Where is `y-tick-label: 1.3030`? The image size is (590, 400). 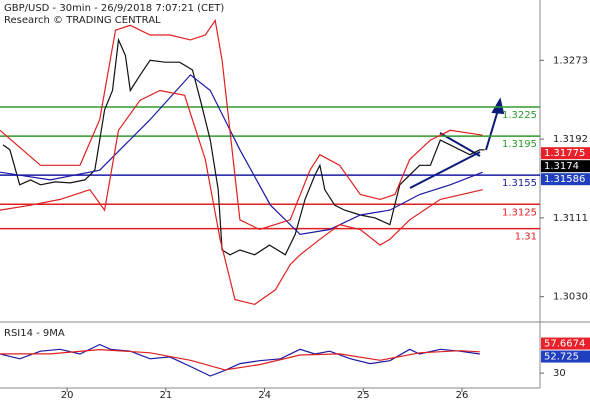
y-tick-label: 1.3030 is located at coordinates (570, 297).